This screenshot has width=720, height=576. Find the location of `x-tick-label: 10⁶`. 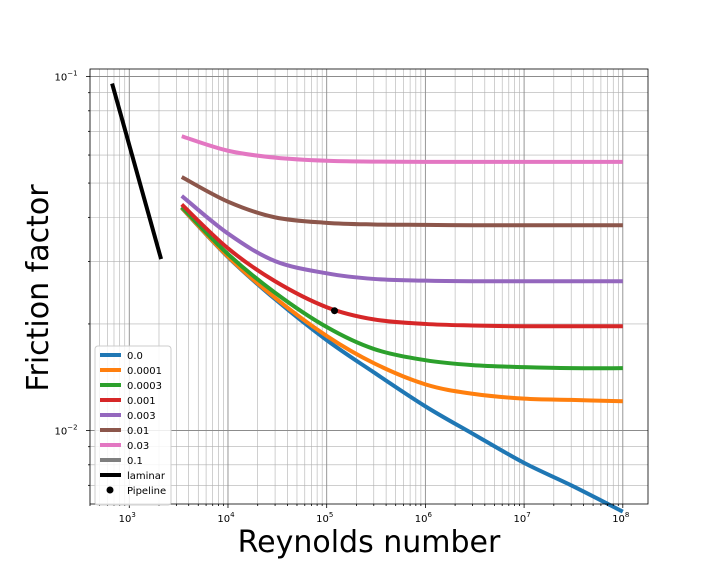

x-tick-label: 10⁶ is located at coordinates (424, 518).